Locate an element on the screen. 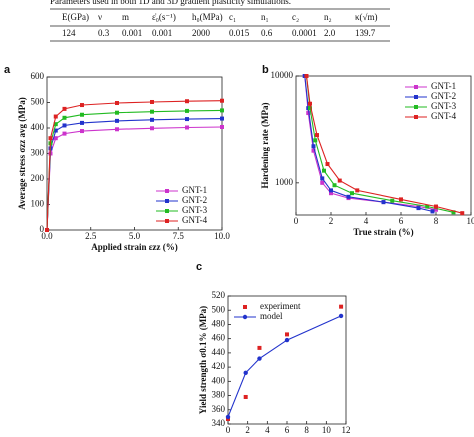 The height and width of the screenshot is (437, 474). y-tick-label: 600 is located at coordinates (38, 76).